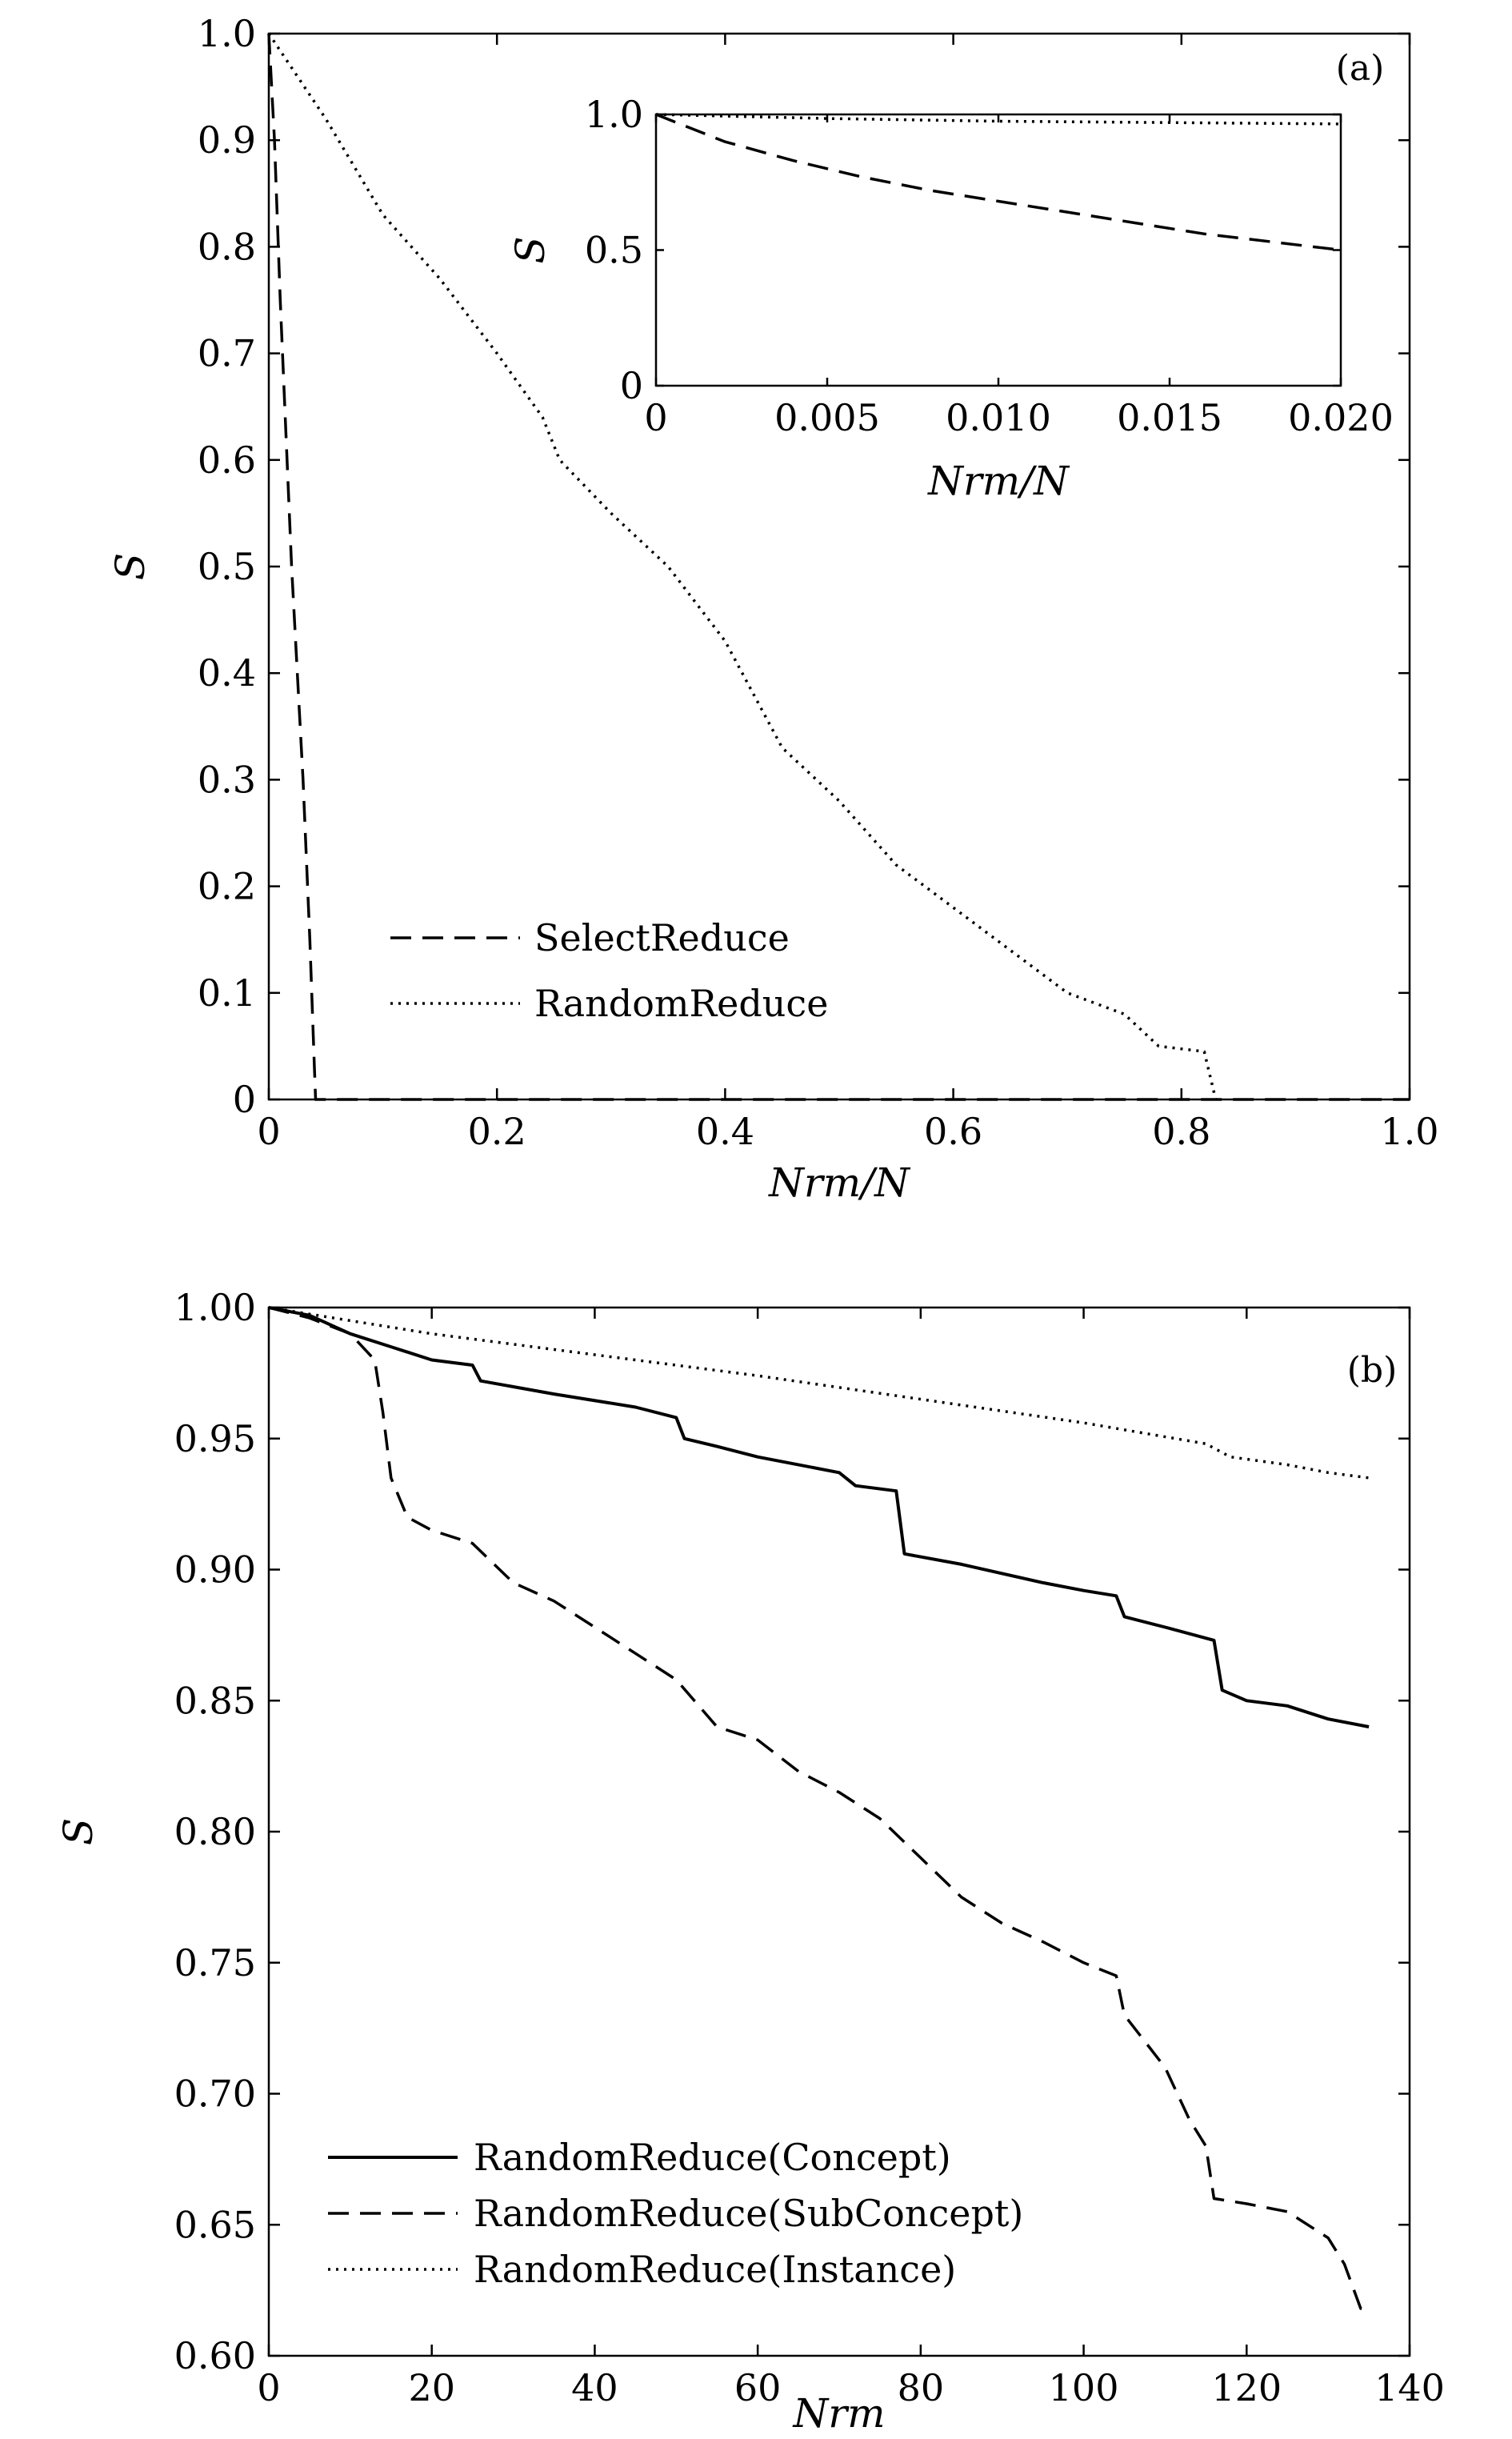  Describe the element at coordinates (1084, 2387) in the screenshot. I see `b-x-tick-label: 100` at that location.